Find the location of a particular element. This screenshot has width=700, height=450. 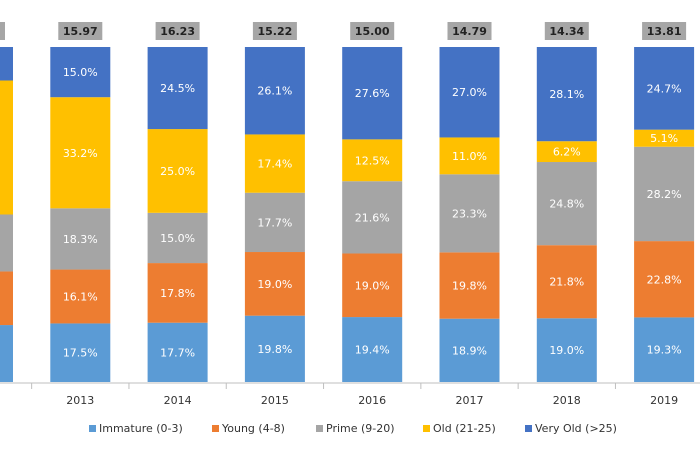

data-label-2013-s4: 15.0% is located at coordinates (80, 72).